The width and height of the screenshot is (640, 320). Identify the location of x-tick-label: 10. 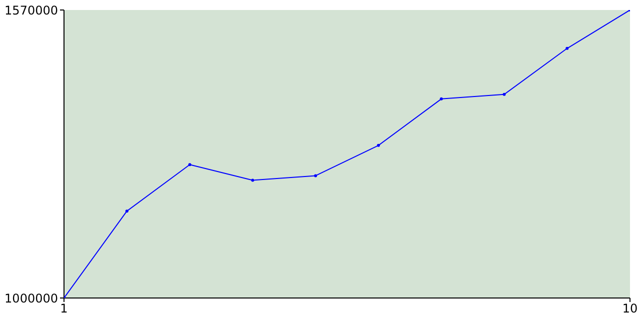
(630, 309).